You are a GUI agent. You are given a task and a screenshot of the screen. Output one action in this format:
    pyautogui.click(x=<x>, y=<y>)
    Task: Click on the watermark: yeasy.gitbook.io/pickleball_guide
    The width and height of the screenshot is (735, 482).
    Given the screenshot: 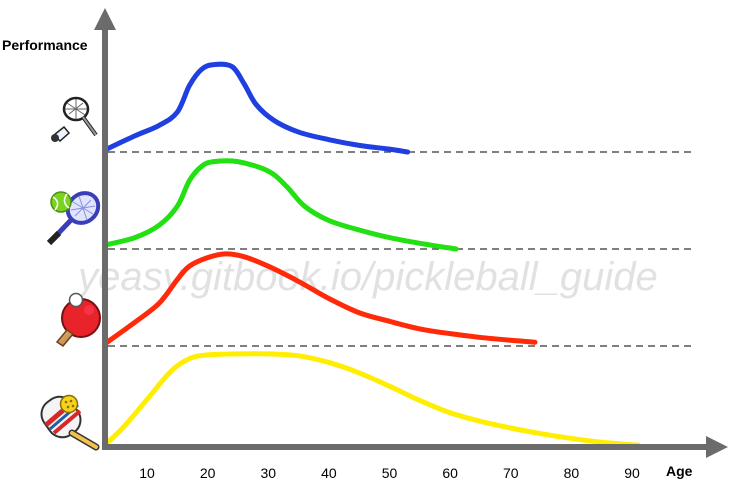 What is the action you would take?
    pyautogui.click(x=366, y=277)
    